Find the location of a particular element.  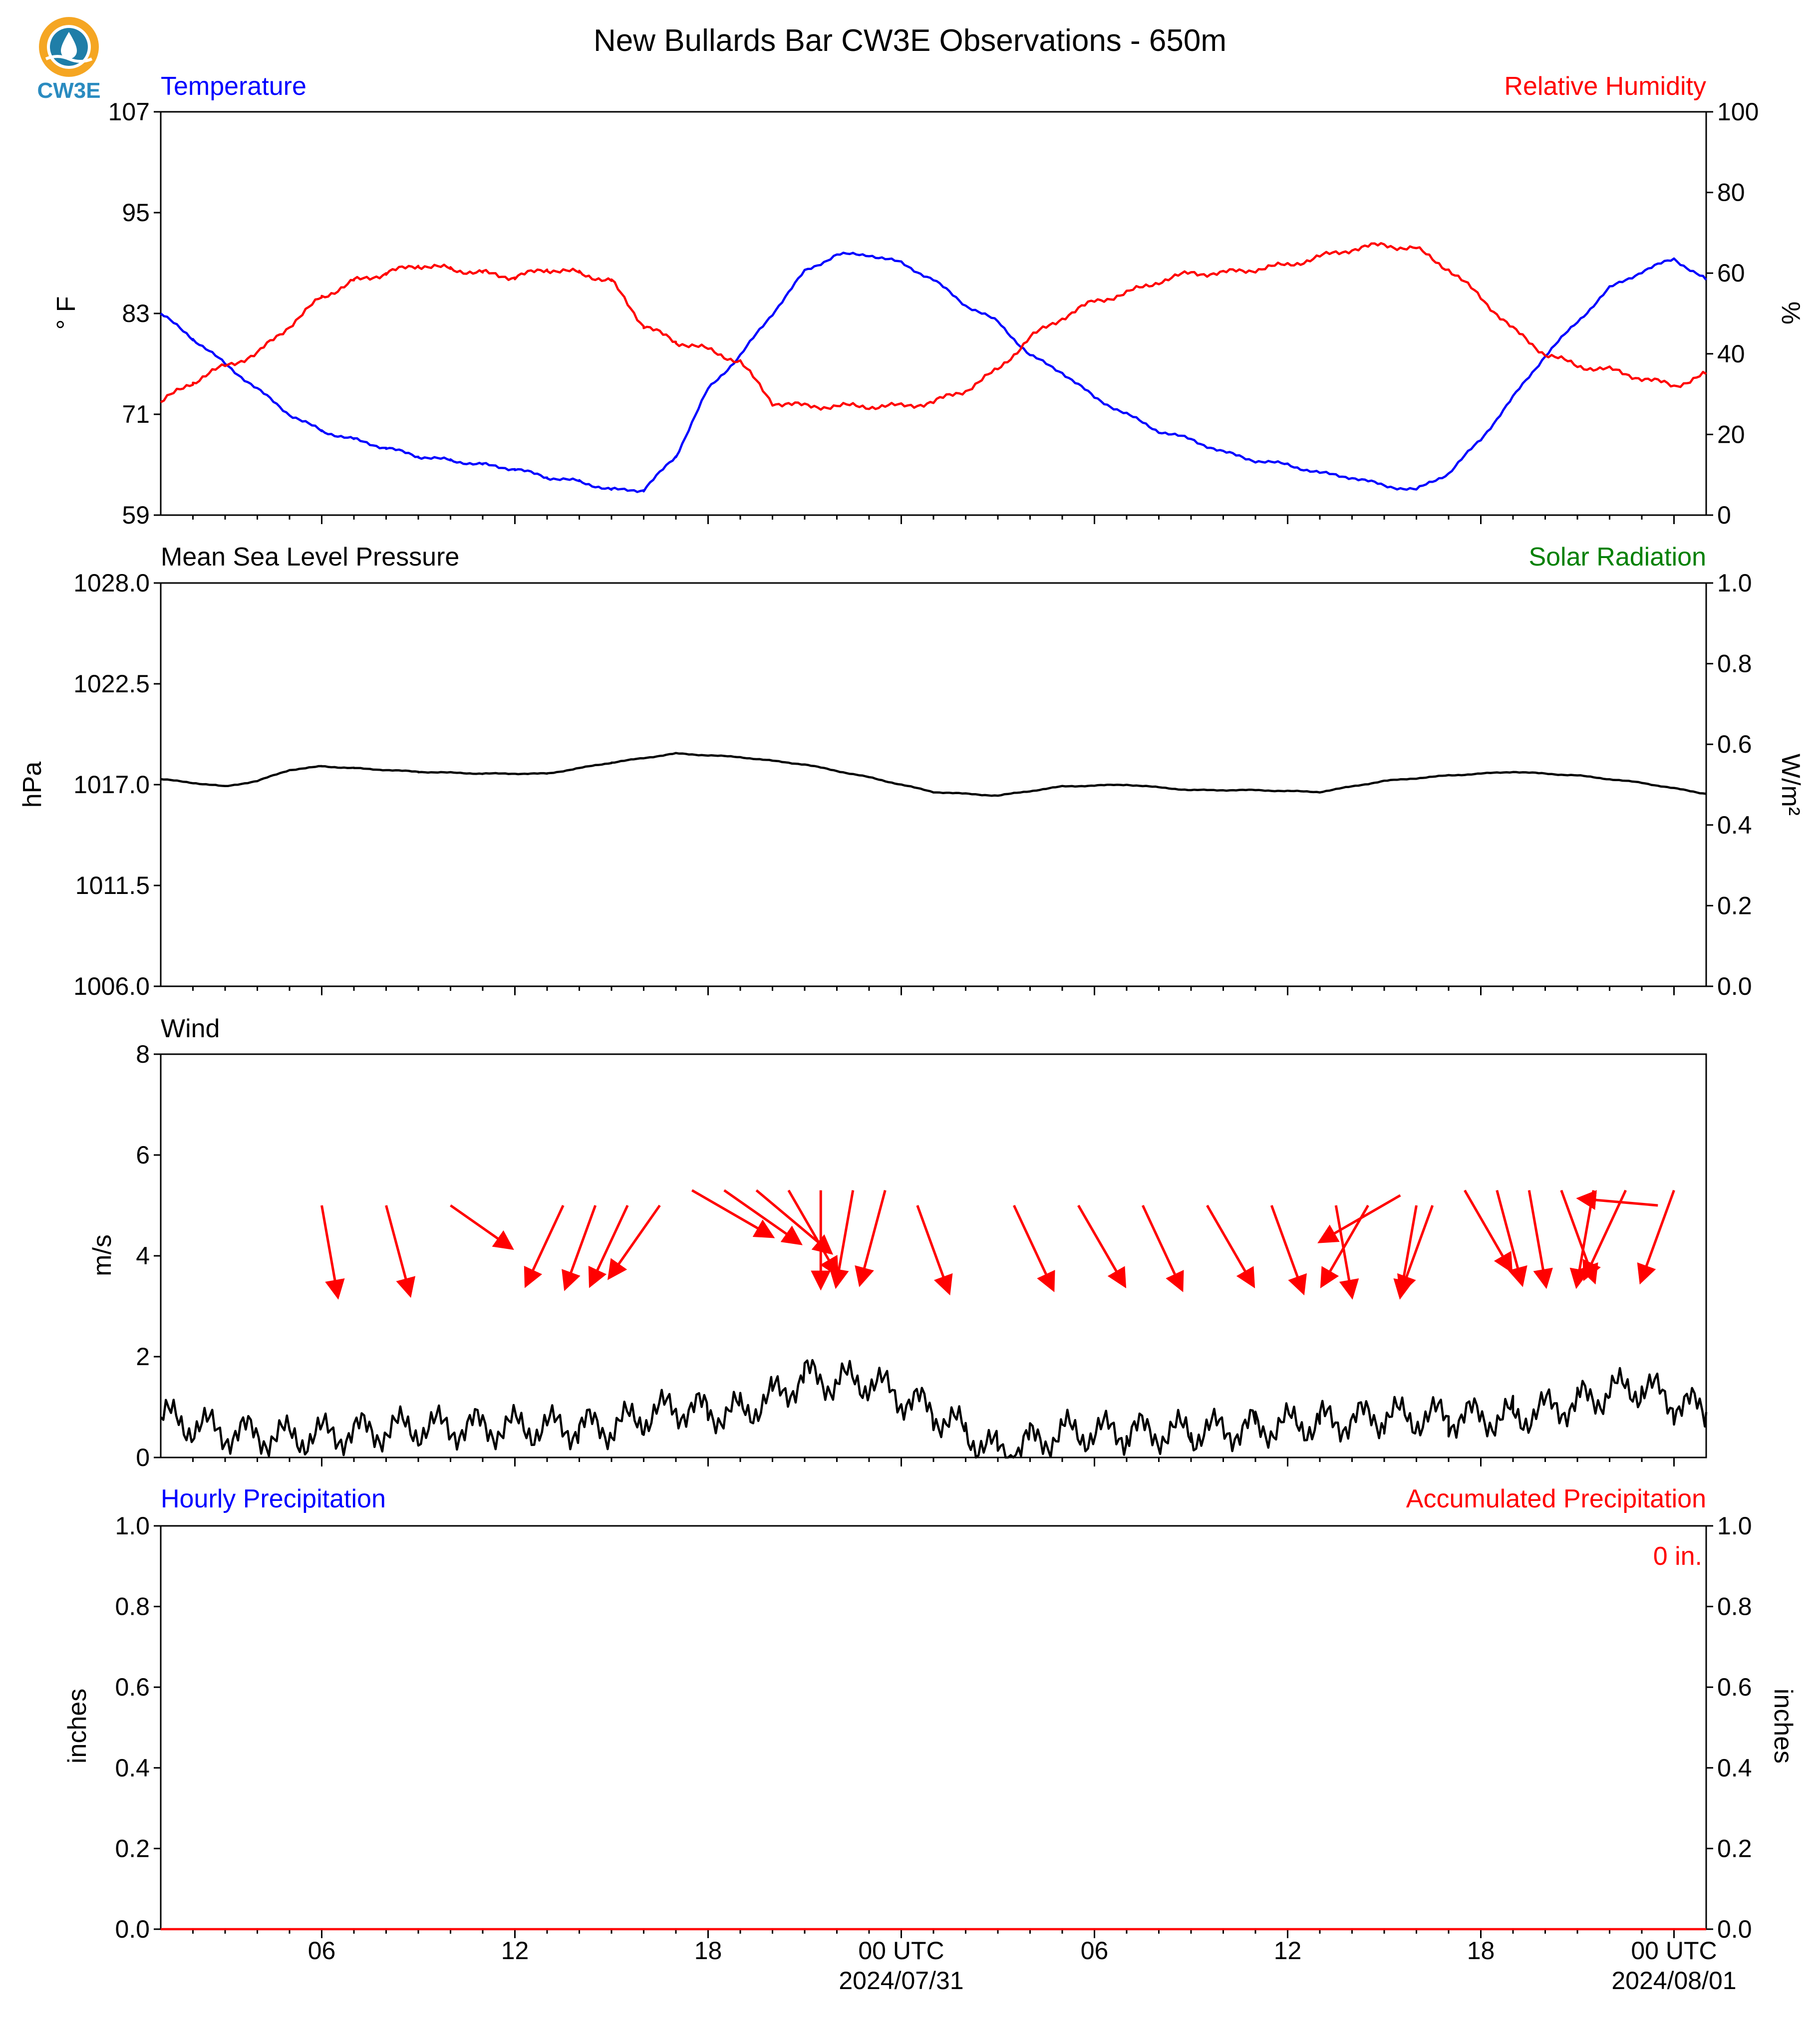

precip-left-y-tick-label: 0.2 is located at coordinates (132, 1848).